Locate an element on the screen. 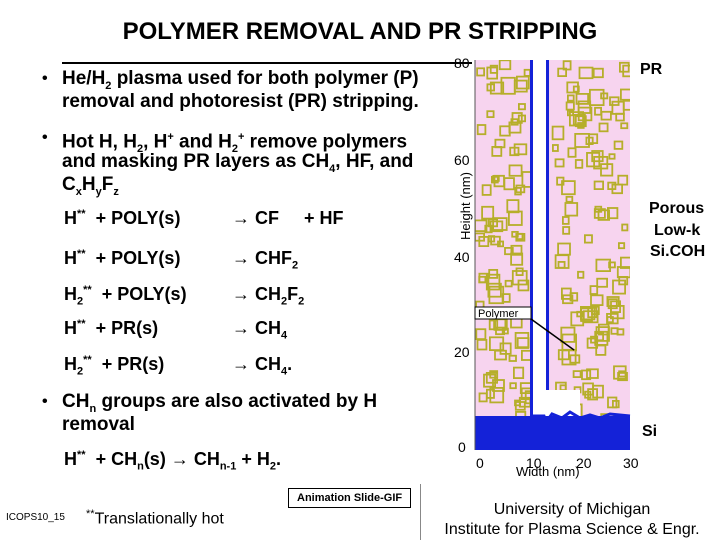 The width and height of the screenshot is (720, 540). x-tick: 10 is located at coordinates (534, 463).